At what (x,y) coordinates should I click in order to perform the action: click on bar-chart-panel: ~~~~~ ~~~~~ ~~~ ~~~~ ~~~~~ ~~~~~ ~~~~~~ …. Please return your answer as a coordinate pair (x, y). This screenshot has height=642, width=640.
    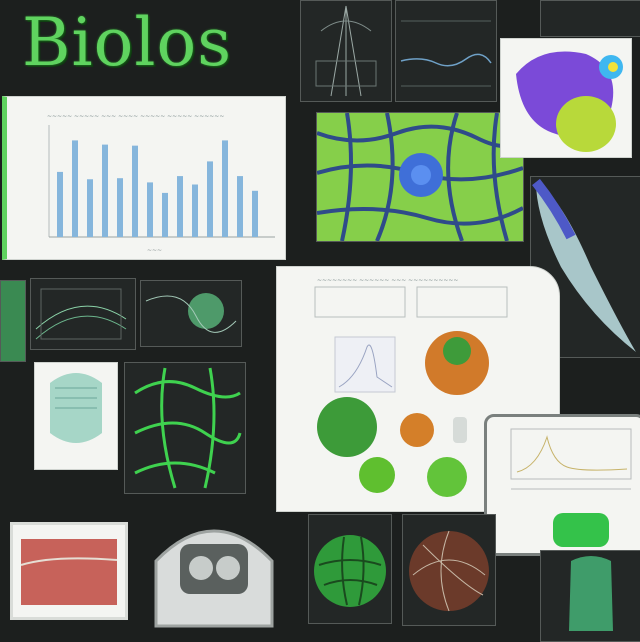
    Looking at the image, I should click on (144, 178).